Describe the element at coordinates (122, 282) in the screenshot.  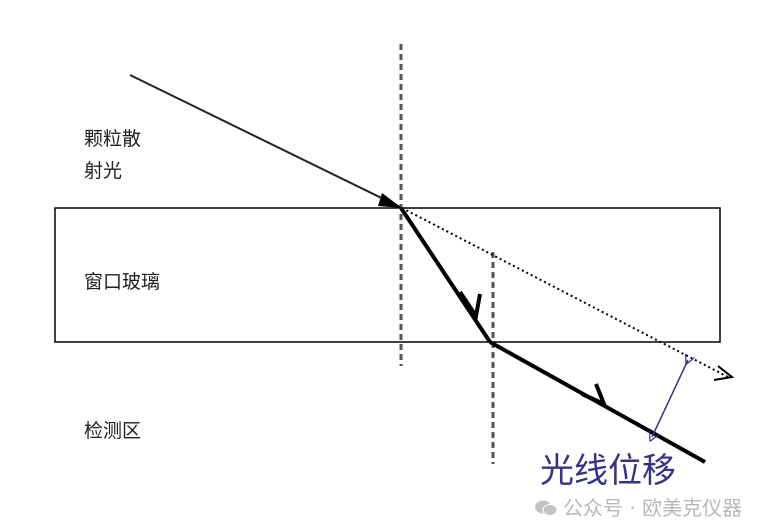
I see `label-window-glass: 窗口玻璃` at that location.